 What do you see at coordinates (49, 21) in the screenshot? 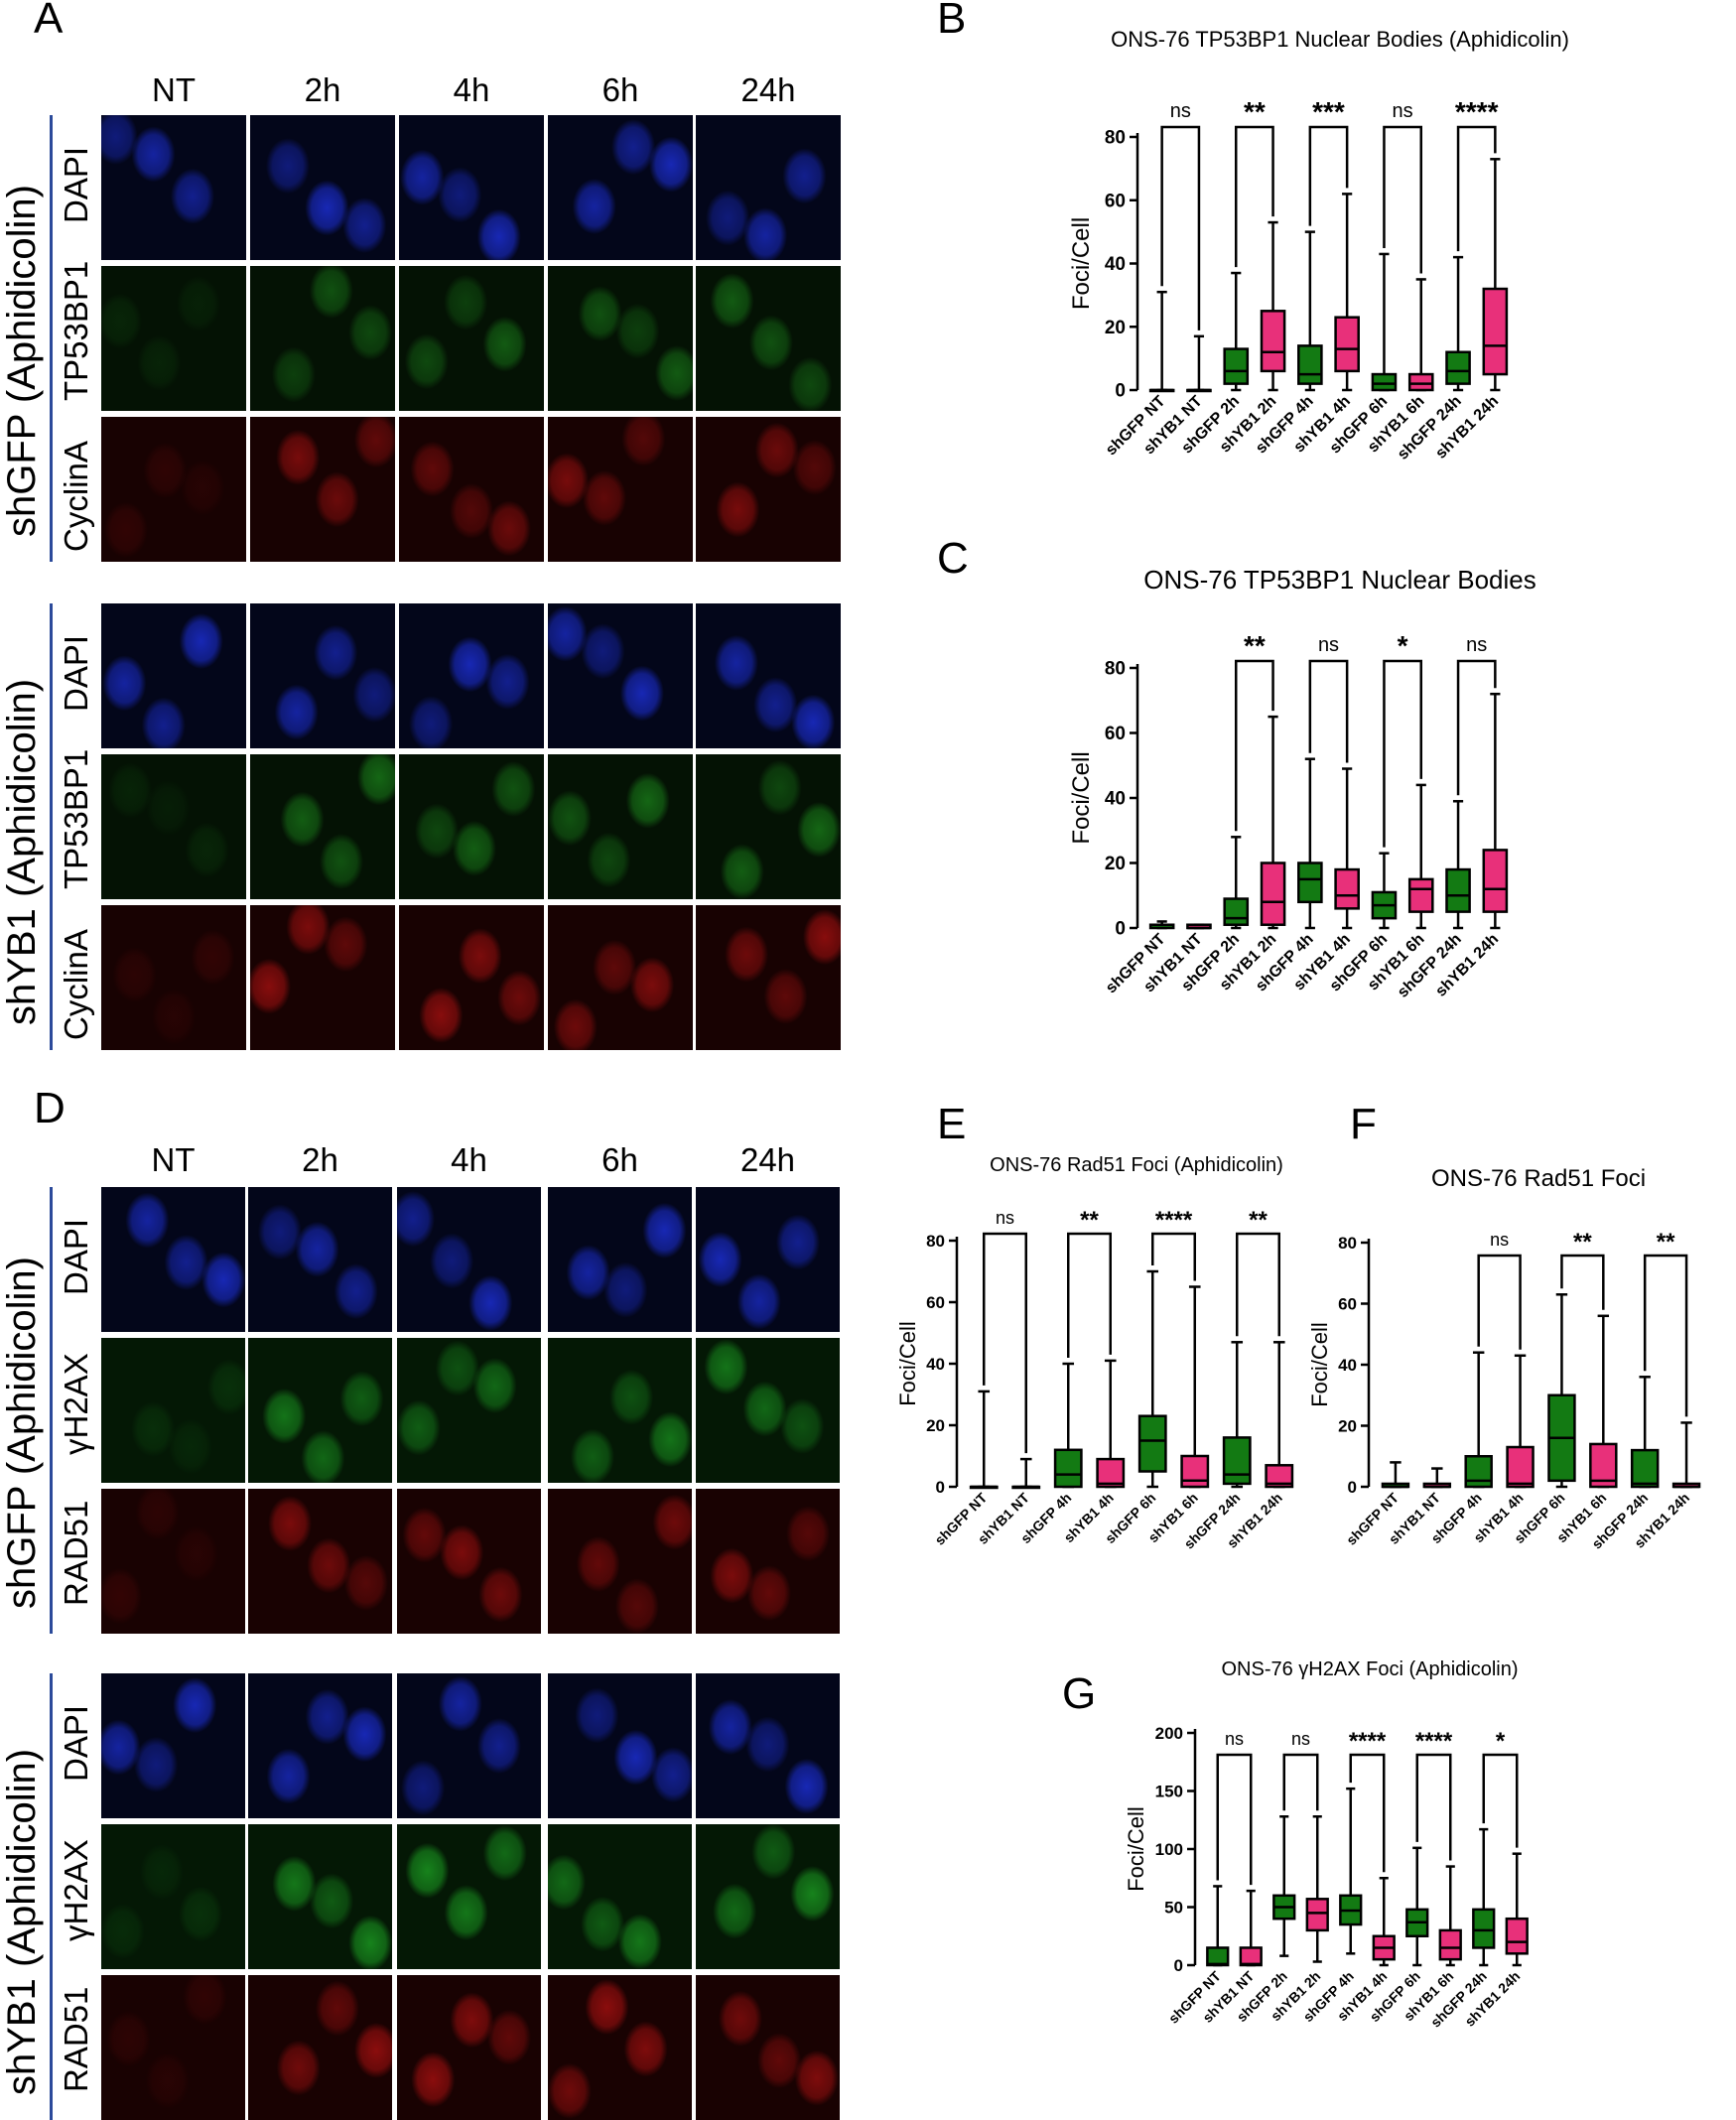
I see `panel-letter-a: A` at bounding box center [49, 21].